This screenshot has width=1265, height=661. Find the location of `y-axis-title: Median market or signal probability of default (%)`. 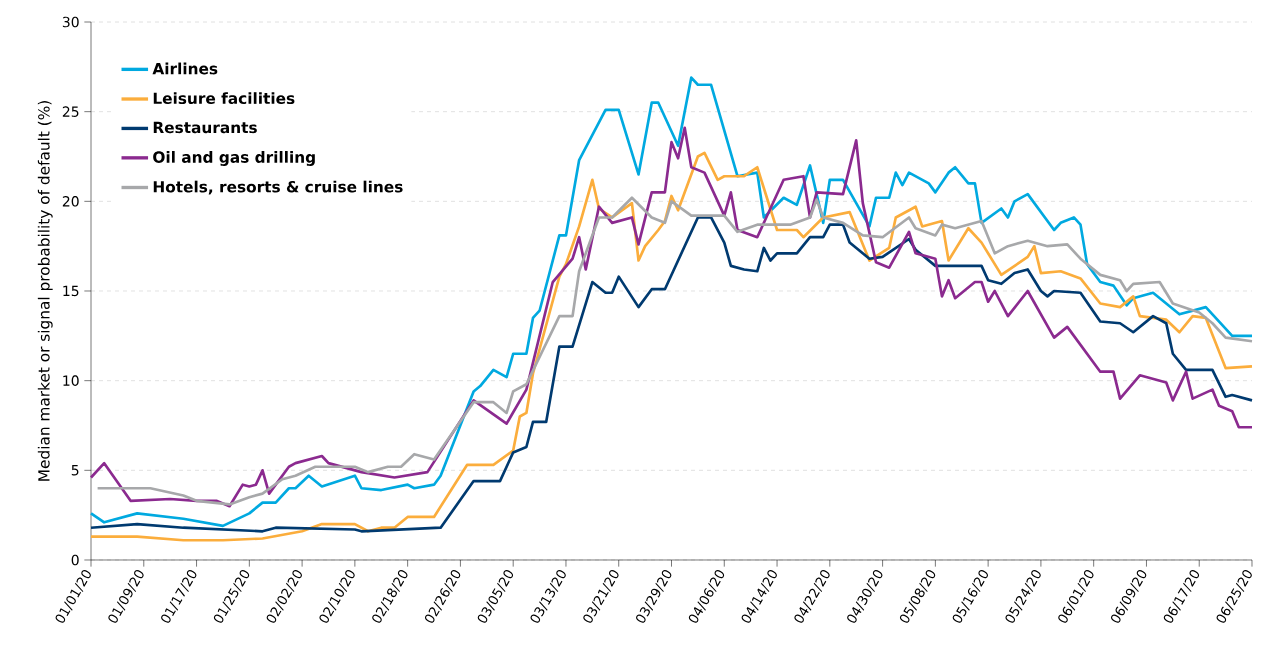

y-axis-title: Median market or signal probability of default (%) is located at coordinates (45, 291).